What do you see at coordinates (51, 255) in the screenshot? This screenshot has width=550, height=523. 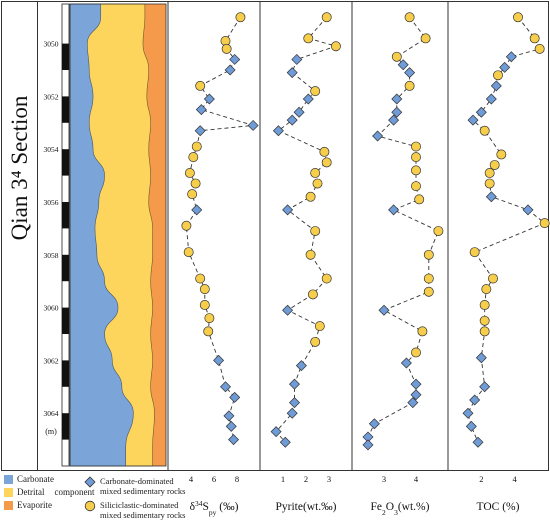 I see `depth-label: 3058` at bounding box center [51, 255].